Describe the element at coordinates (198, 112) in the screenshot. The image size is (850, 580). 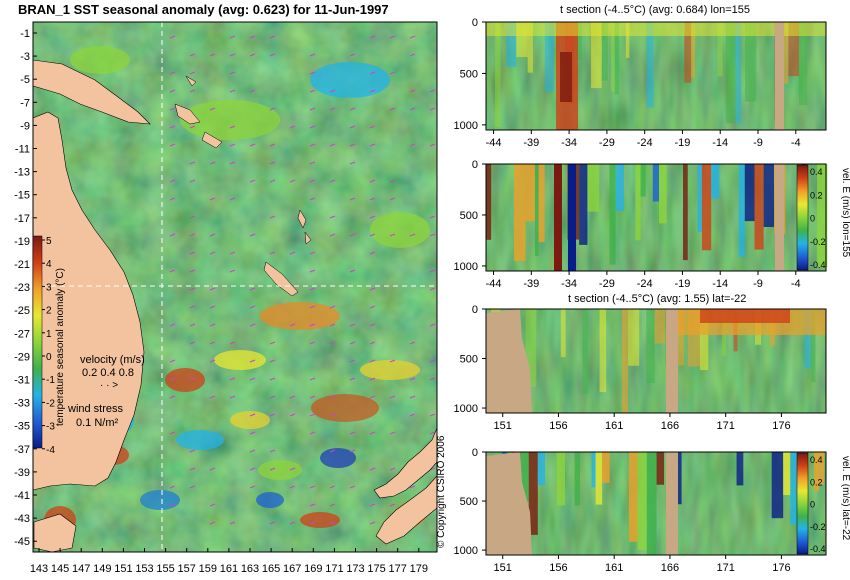
I see `solomon-islands` at that location.